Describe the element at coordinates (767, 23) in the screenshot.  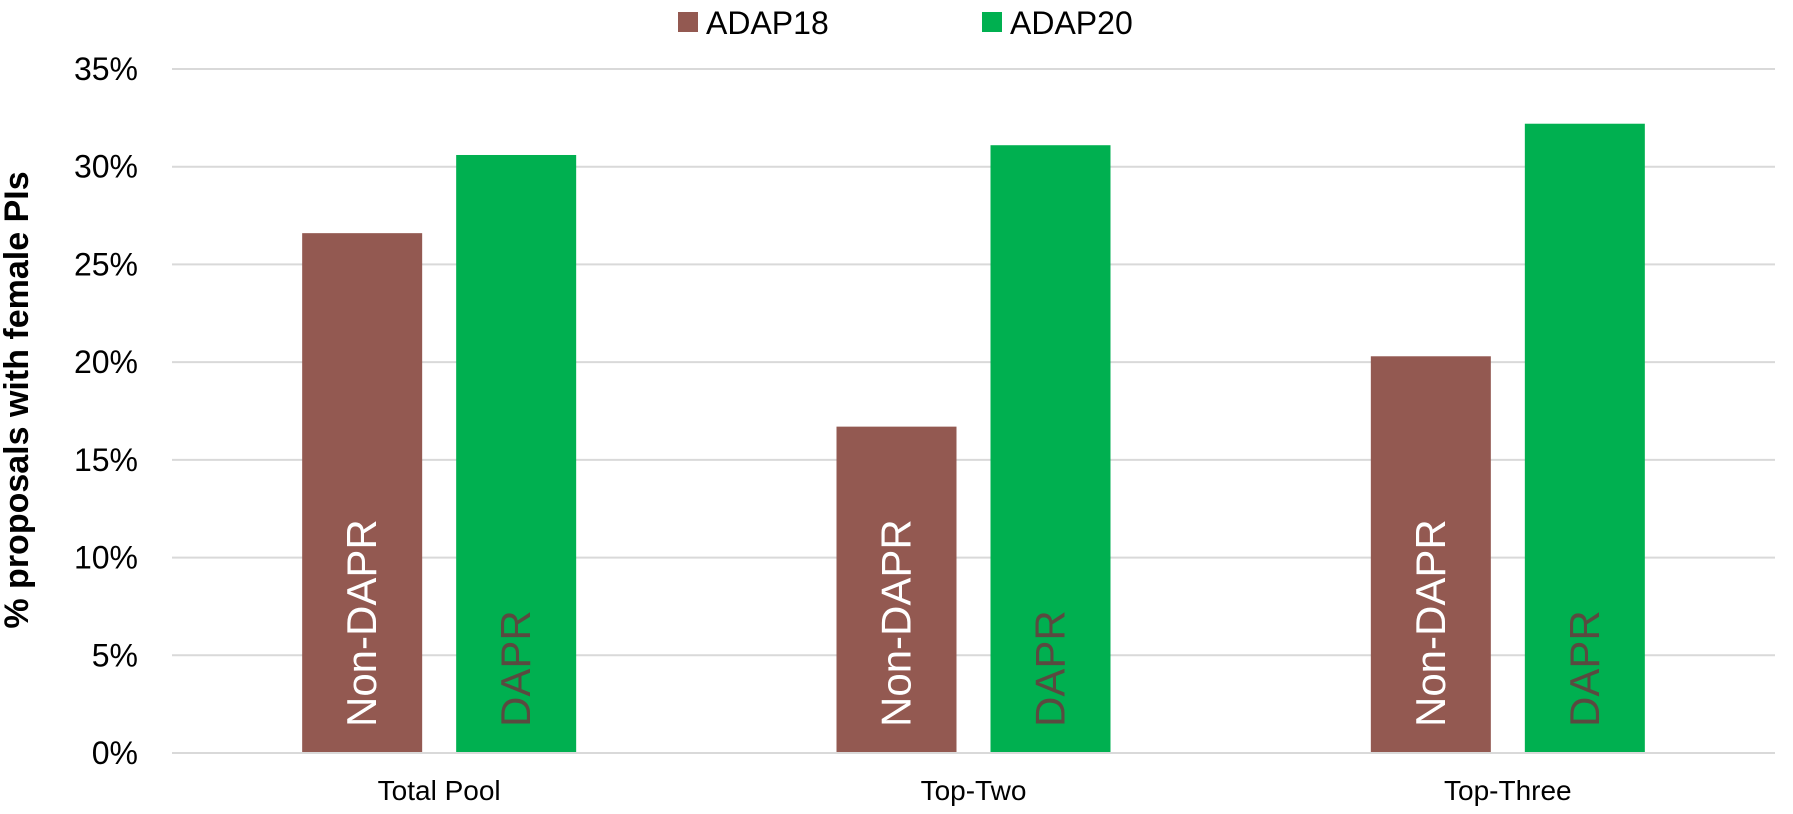
I see `legend-label: ADAP18` at that location.